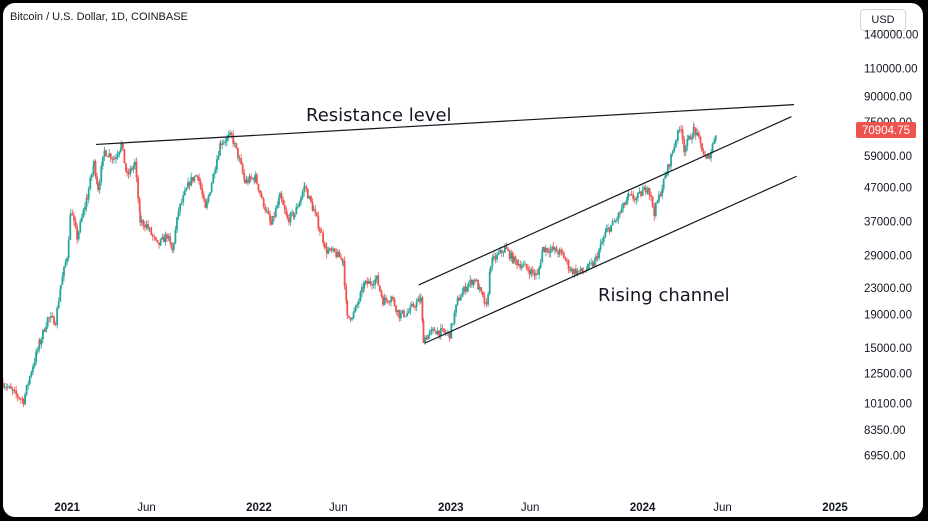 The width and height of the screenshot is (928, 521). I want to click on trend-line, so click(610, 259).